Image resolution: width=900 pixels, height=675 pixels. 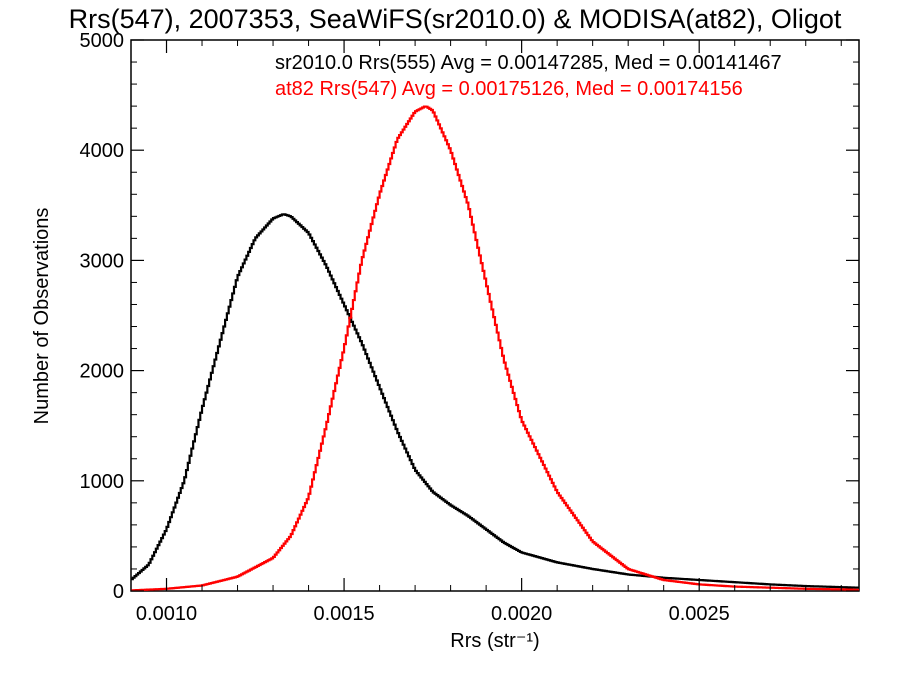 What do you see at coordinates (118, 592) in the screenshot?
I see `y-tick-label: 0` at bounding box center [118, 592].